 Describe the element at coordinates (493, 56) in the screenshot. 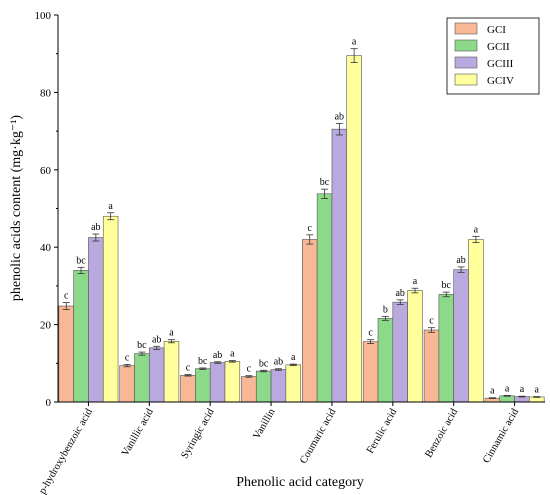

I see `legend: GCI GCII GCIII GCIV` at that location.